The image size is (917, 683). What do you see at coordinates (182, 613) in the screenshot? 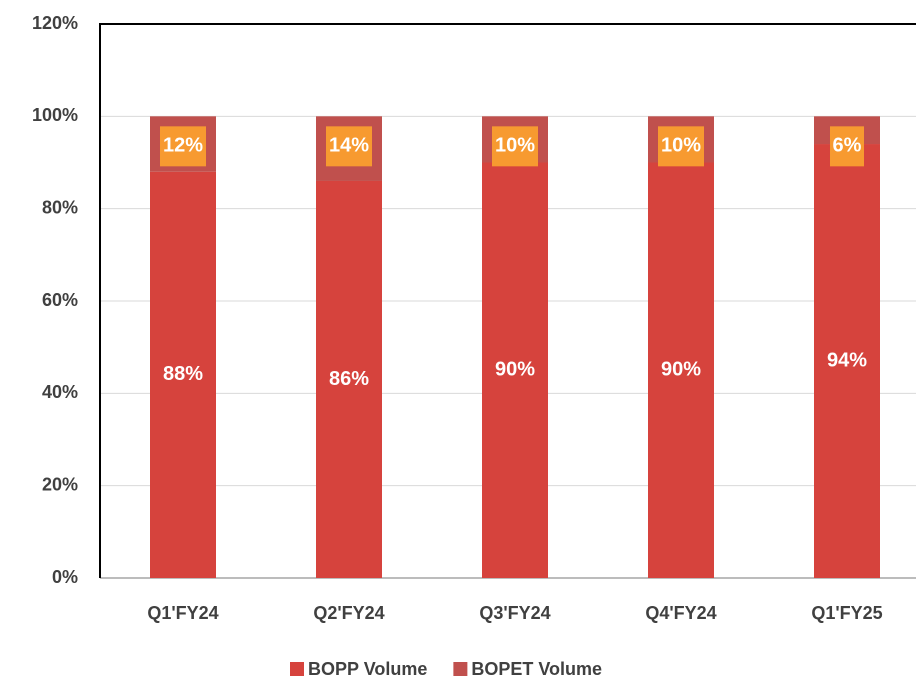
I see `x-tick-label: Q1'FY24` at bounding box center [182, 613].